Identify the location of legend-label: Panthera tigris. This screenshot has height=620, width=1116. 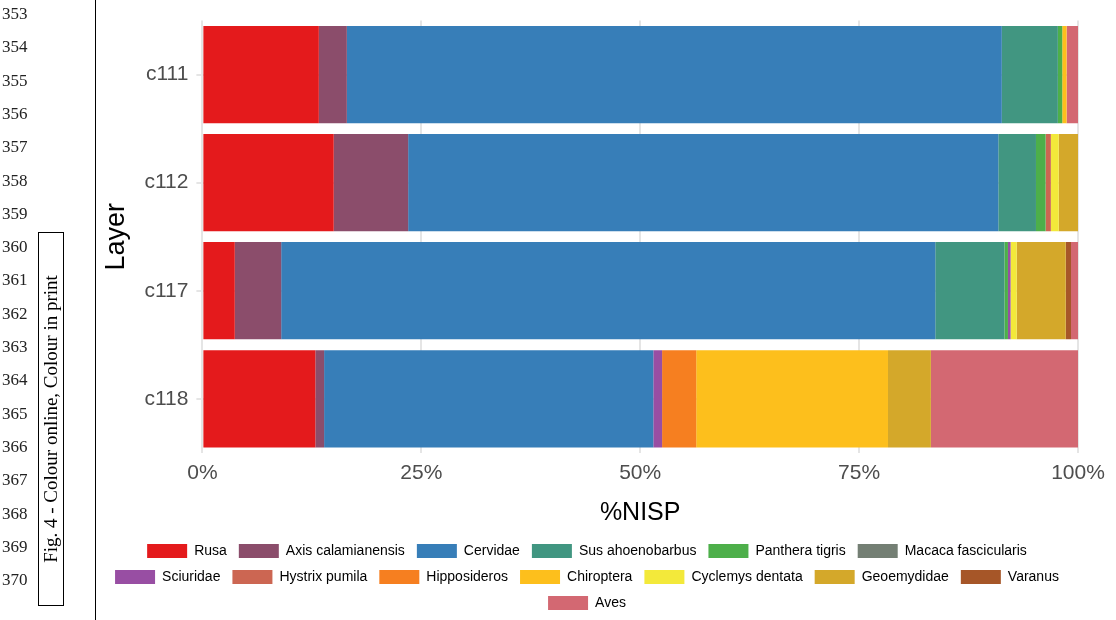
(800, 549).